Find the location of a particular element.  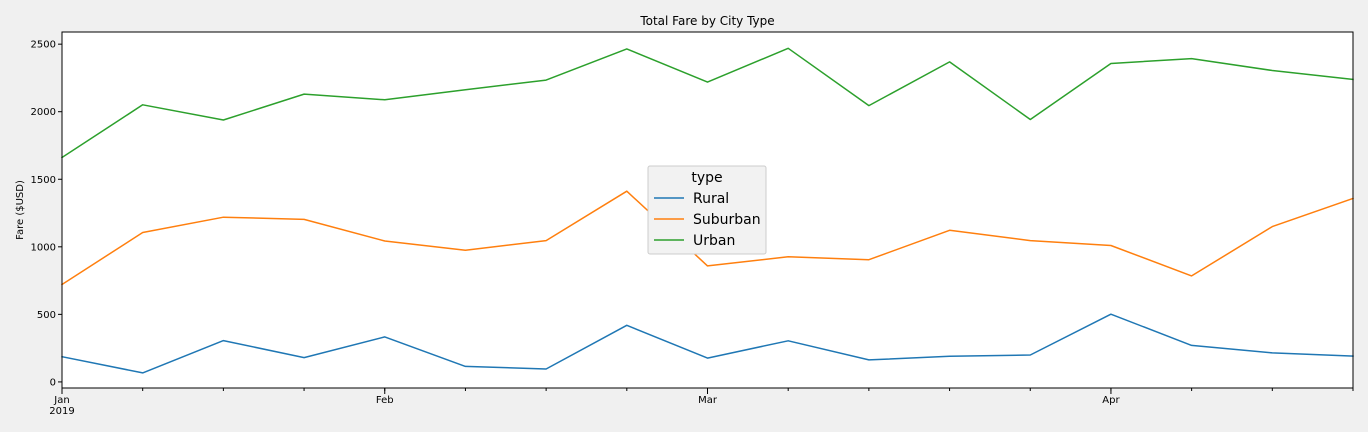

x-tick-sublabel: 2019 is located at coordinates (61, 411).